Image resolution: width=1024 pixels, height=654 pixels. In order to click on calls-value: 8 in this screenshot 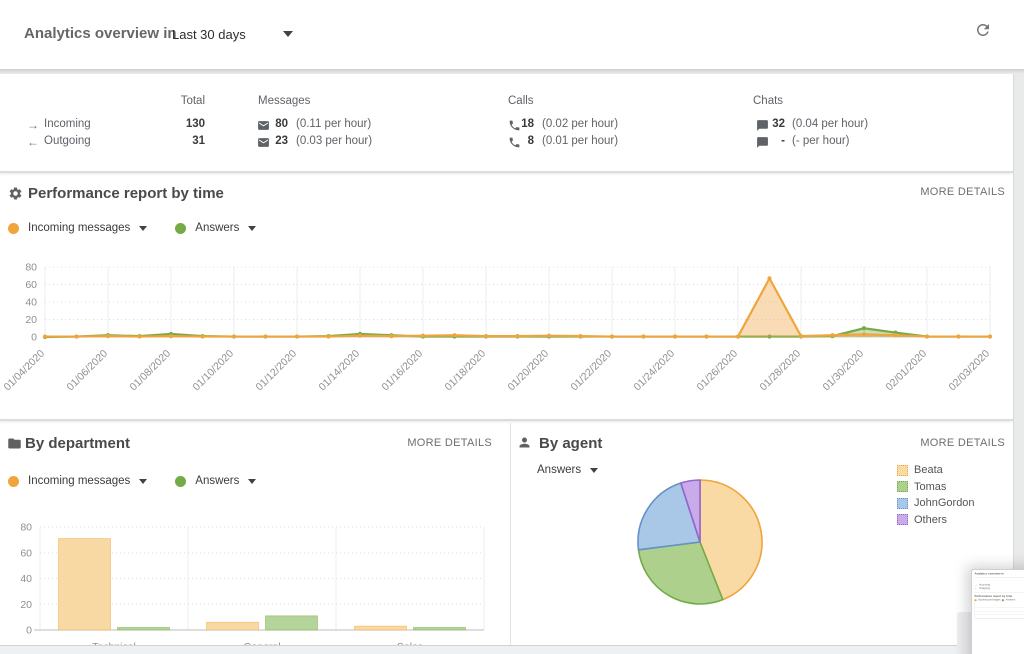, I will do `click(530, 141)`.